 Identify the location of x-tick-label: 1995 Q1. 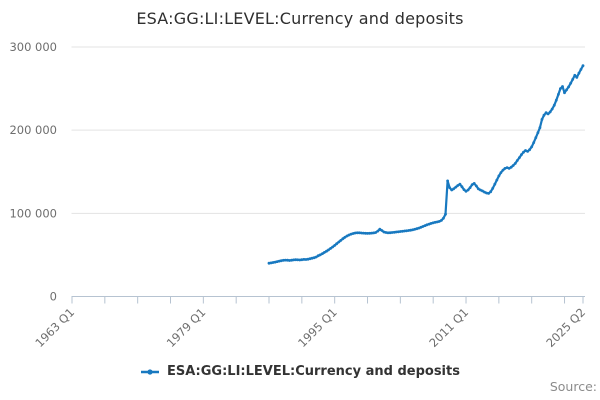
(317, 327).